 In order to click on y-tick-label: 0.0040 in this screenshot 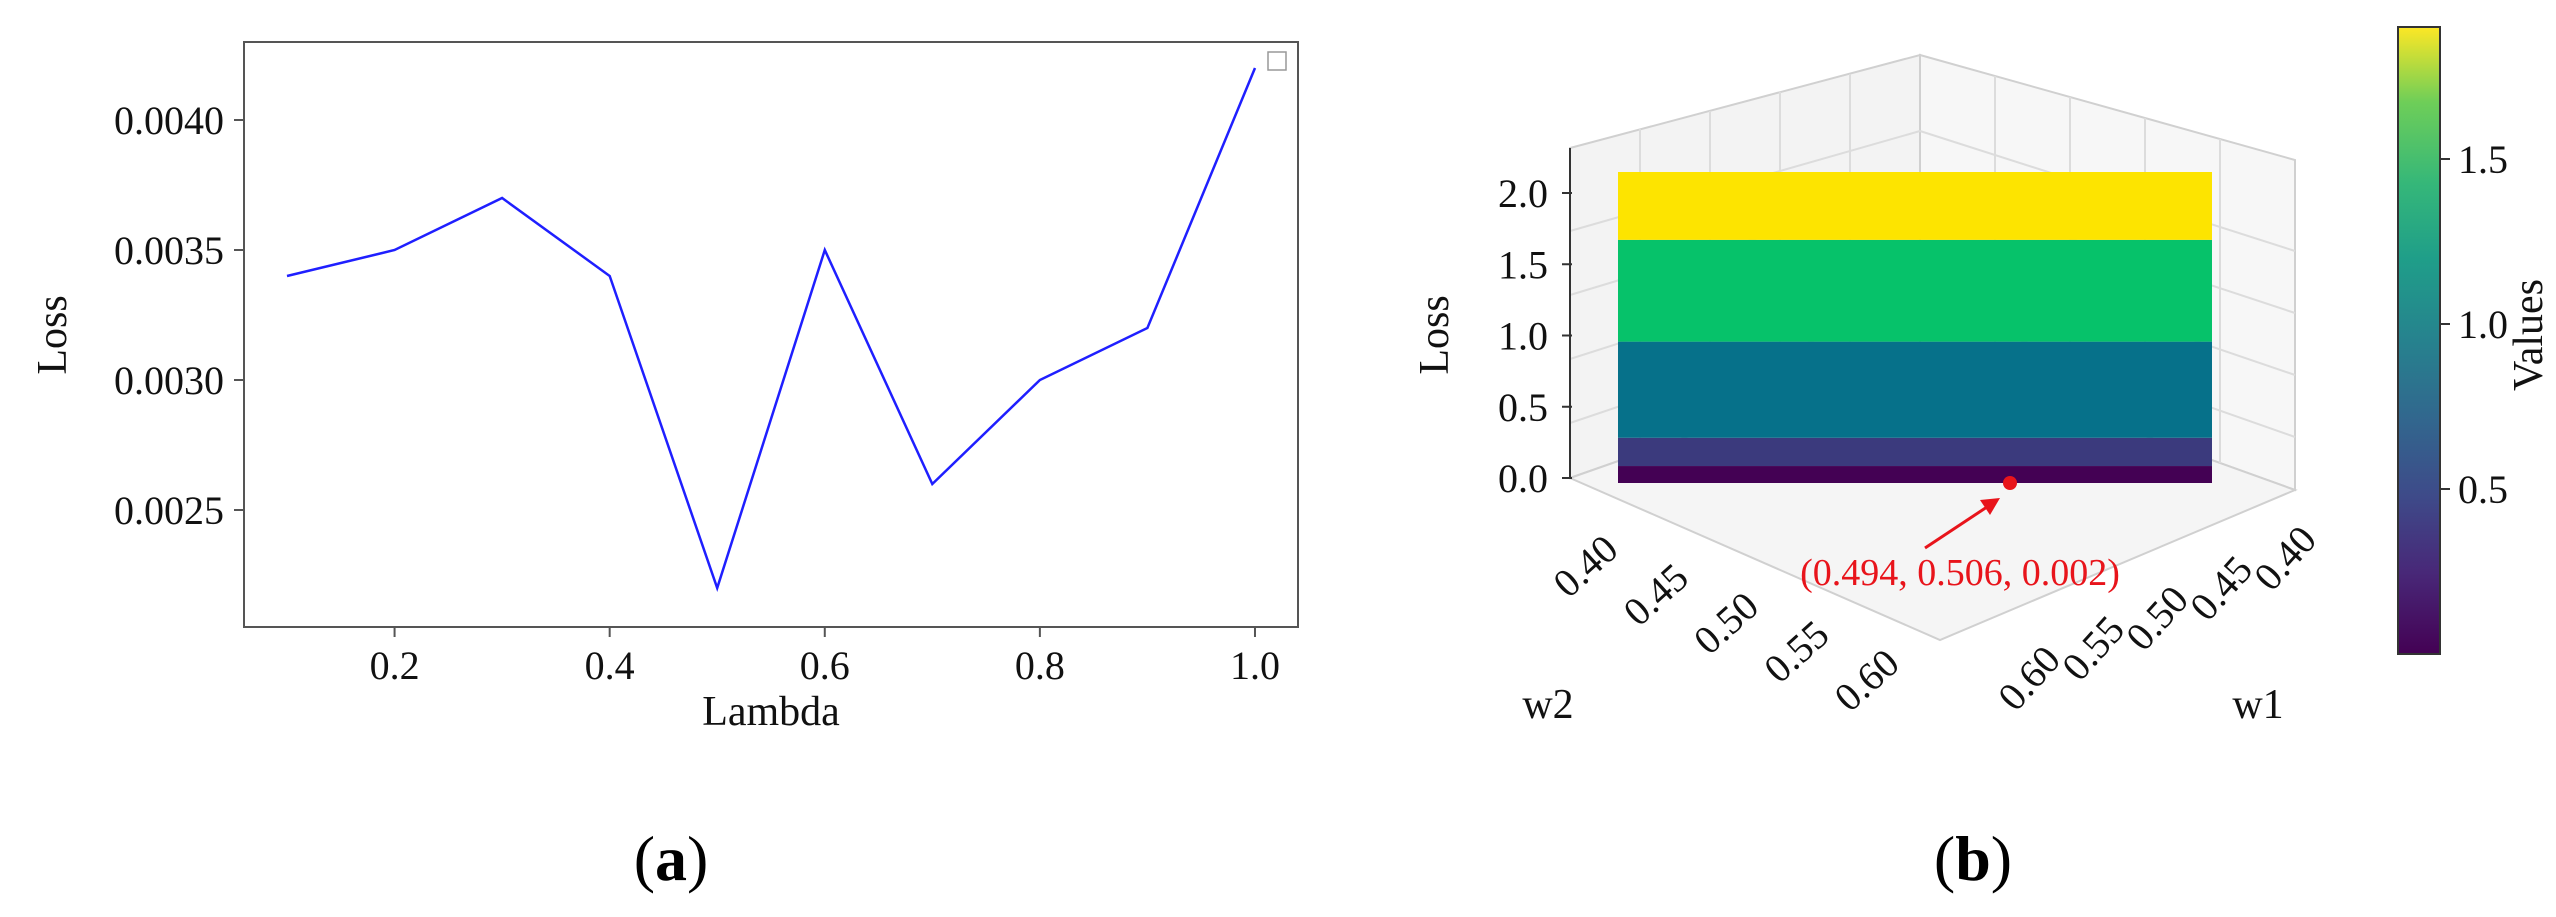, I will do `click(169, 120)`.